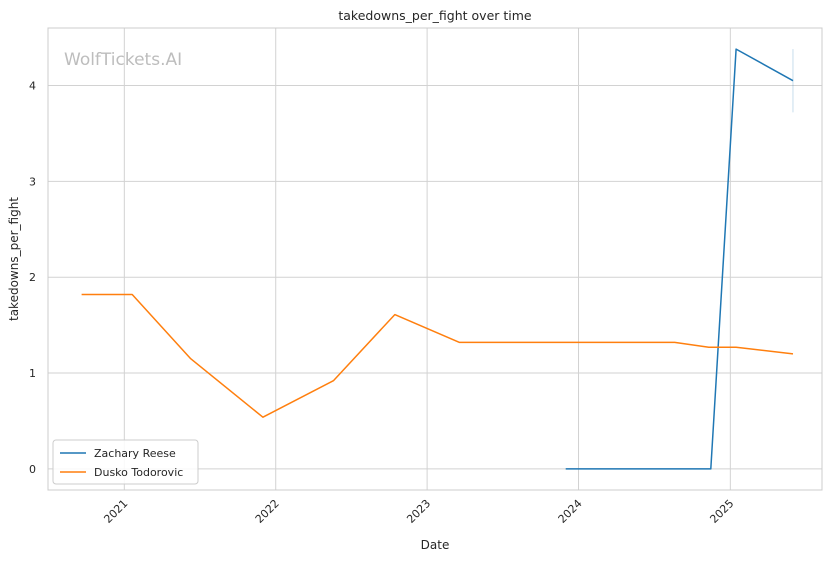 This screenshot has width=832, height=561. Describe the element at coordinates (32, 373) in the screenshot. I see `y-tick-label: 1` at that location.